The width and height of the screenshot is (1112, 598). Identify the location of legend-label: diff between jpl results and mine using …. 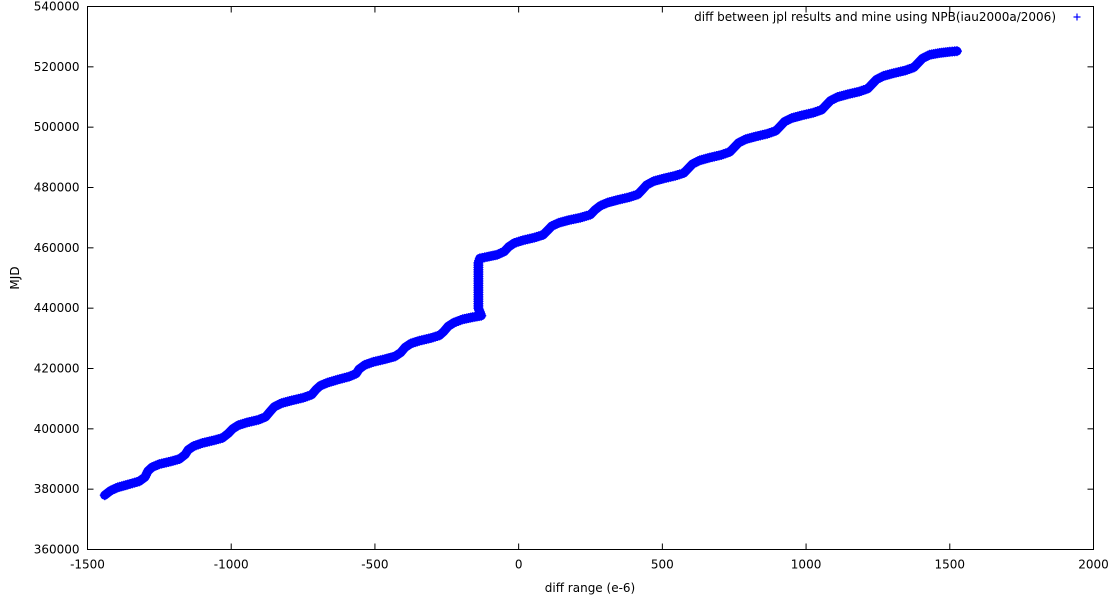
(875, 17).